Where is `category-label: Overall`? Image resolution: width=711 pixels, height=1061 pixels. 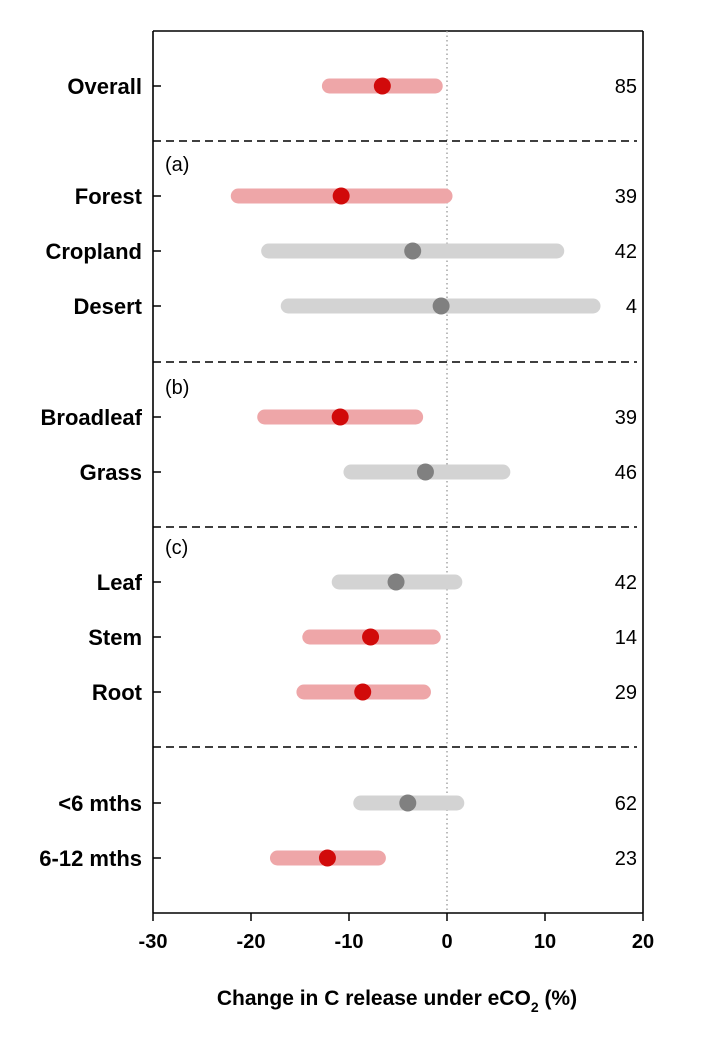
category-label: Overall is located at coordinates (104, 86).